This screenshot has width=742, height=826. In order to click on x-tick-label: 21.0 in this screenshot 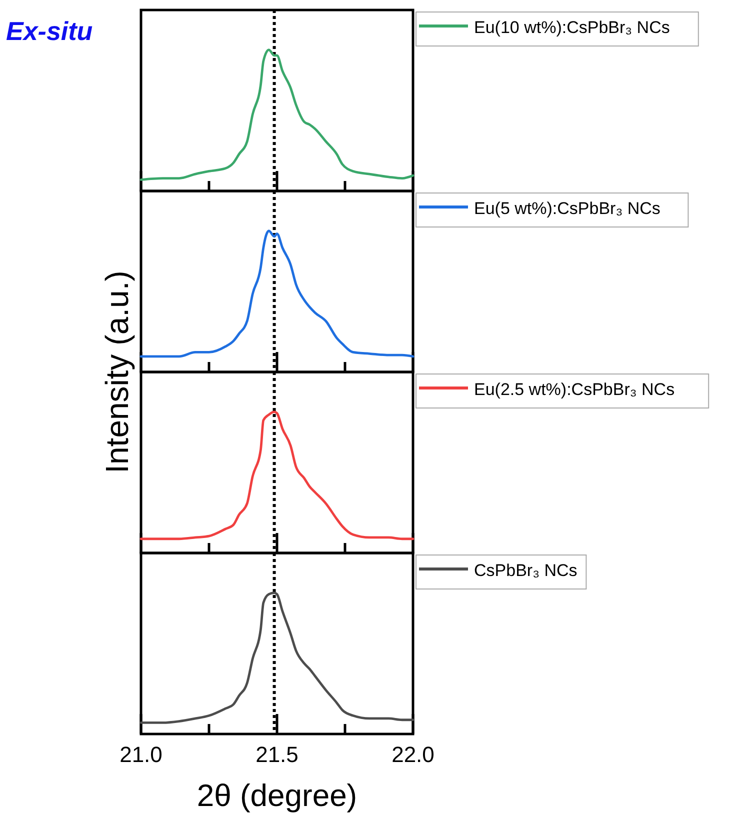, I will do `click(141, 754)`.